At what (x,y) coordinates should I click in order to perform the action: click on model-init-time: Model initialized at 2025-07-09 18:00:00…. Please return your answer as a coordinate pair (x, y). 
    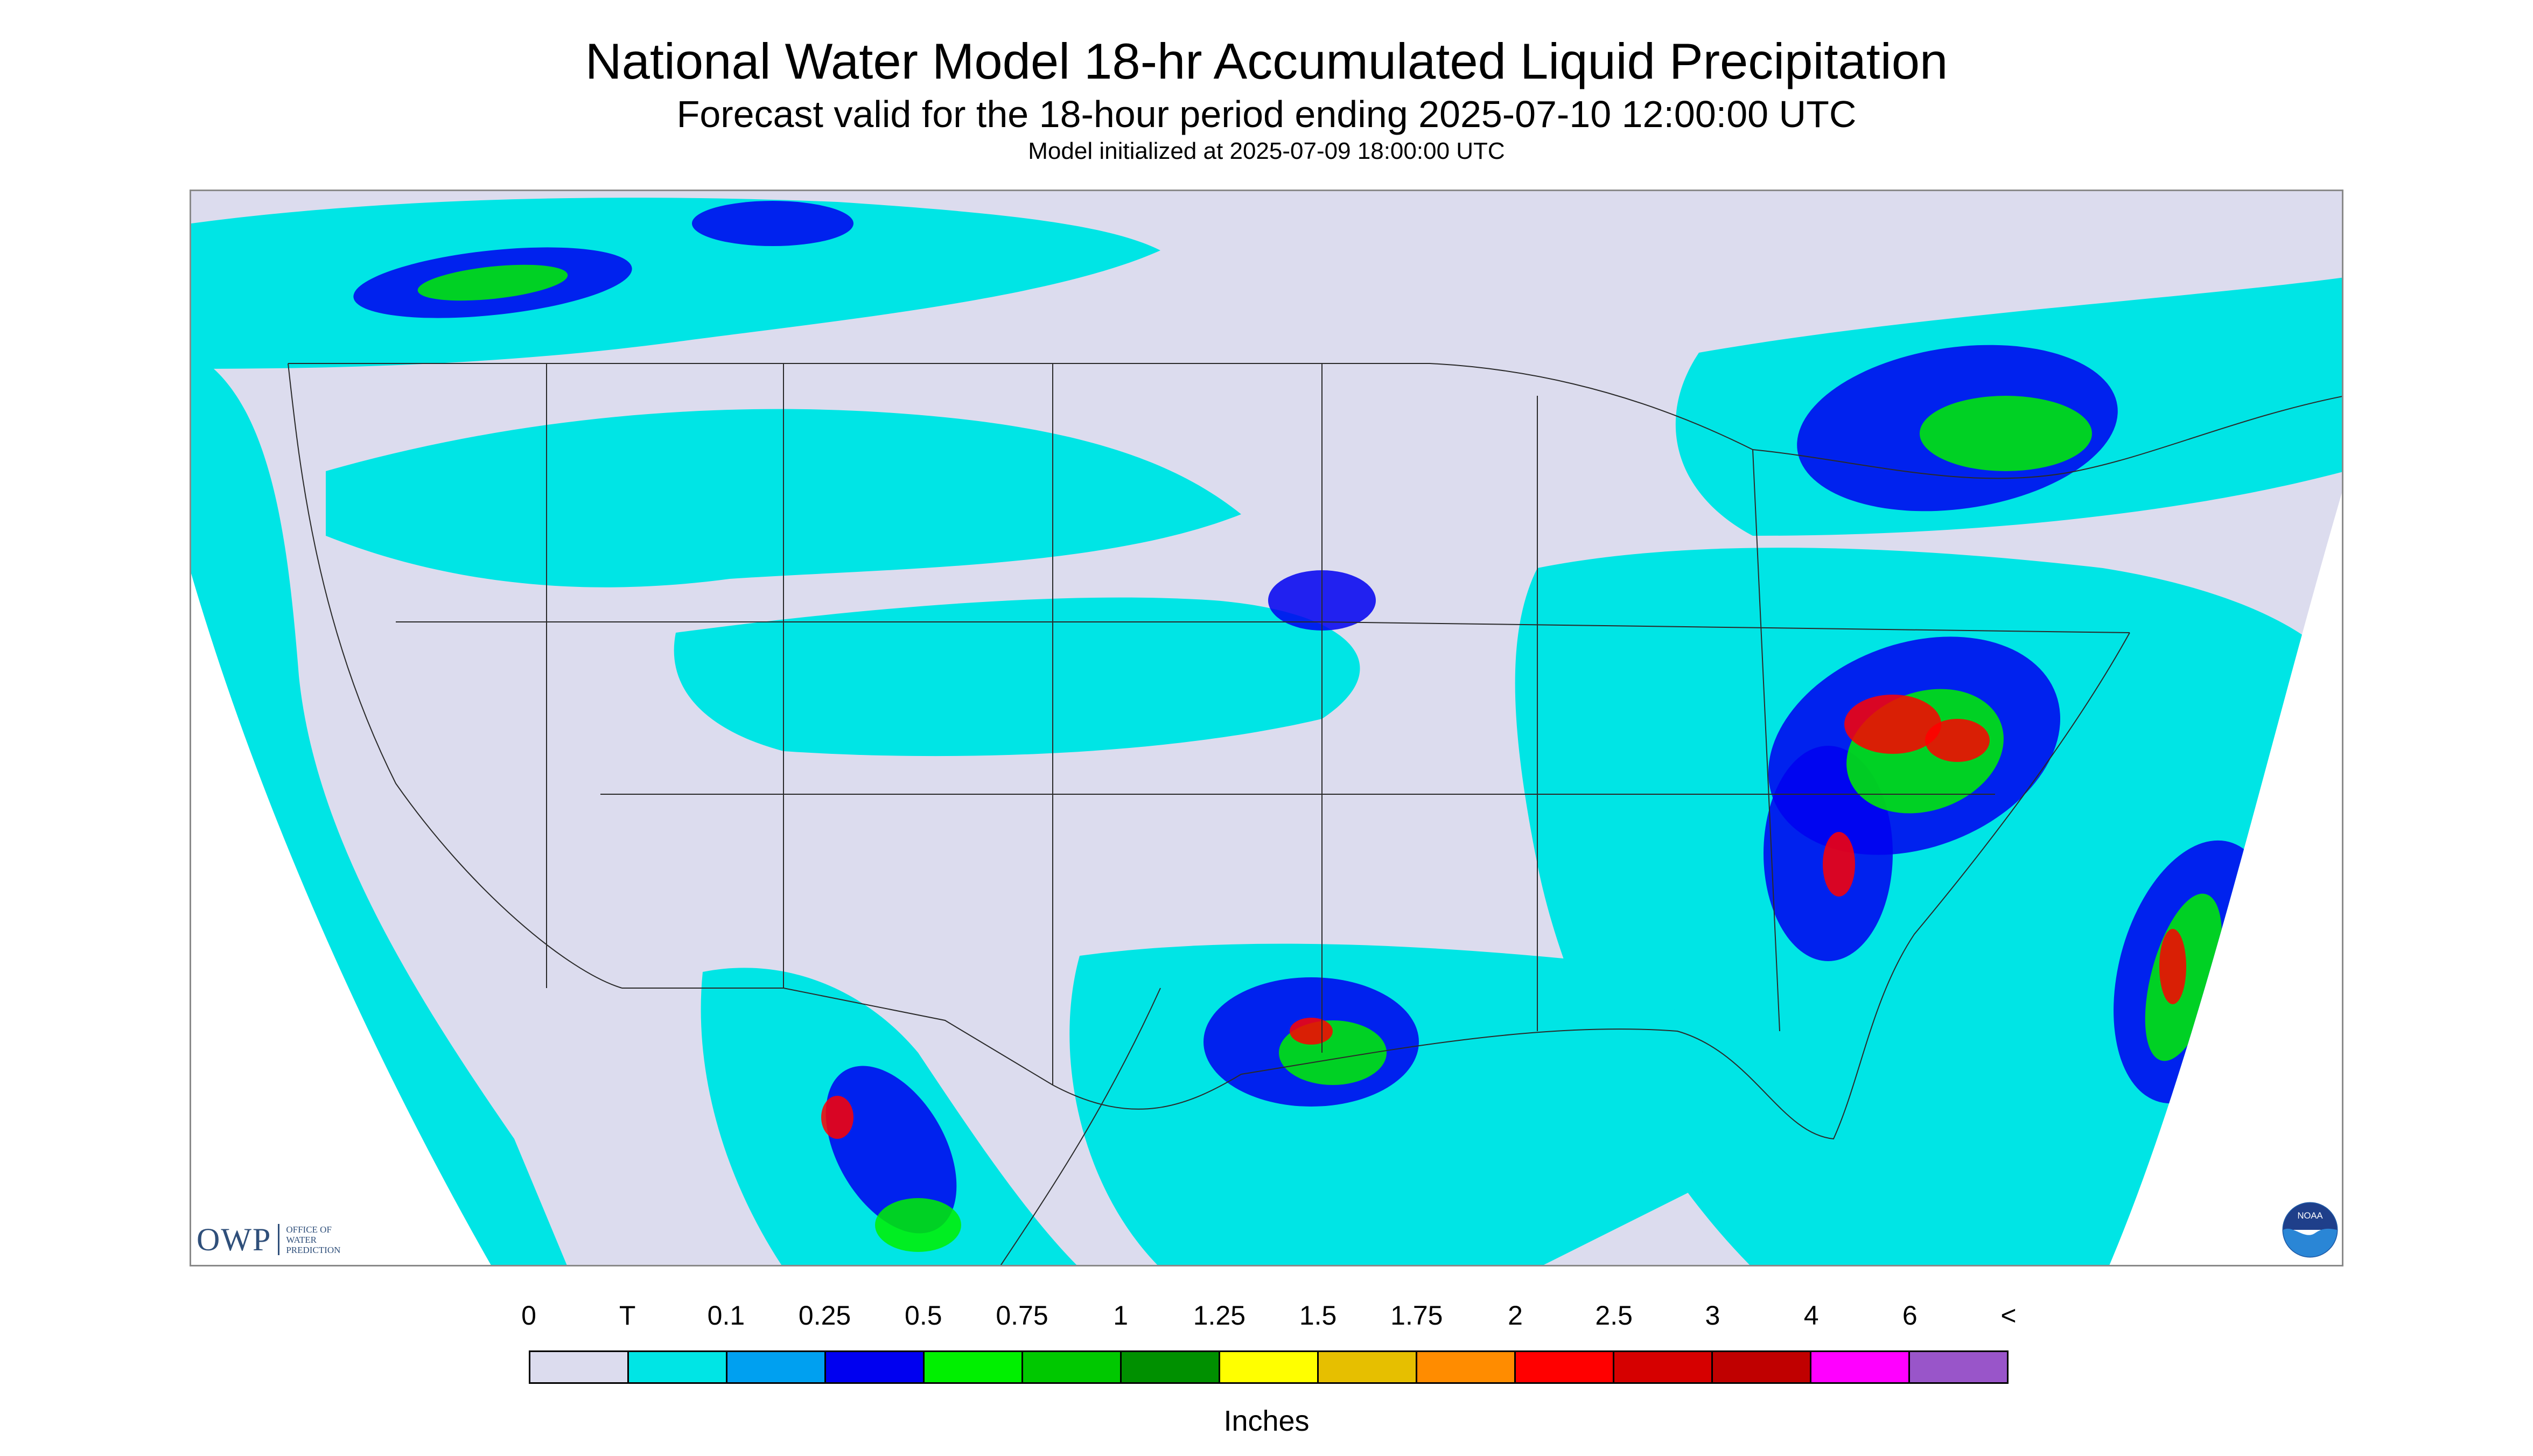
    Looking at the image, I should click on (1266, 151).